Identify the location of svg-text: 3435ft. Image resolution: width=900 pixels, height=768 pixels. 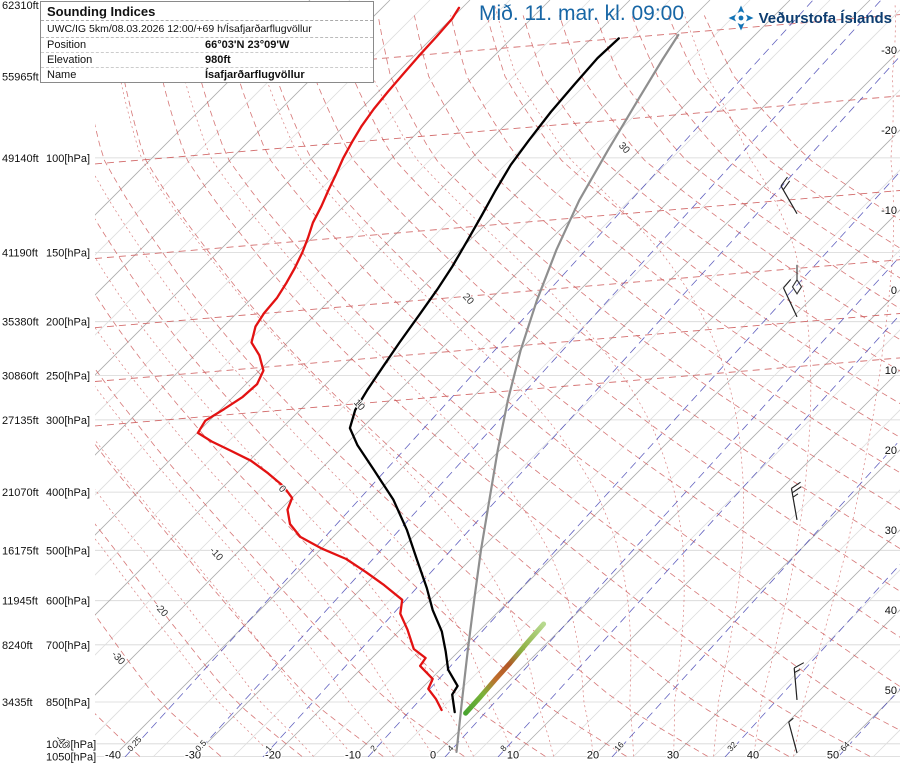
(17, 703).